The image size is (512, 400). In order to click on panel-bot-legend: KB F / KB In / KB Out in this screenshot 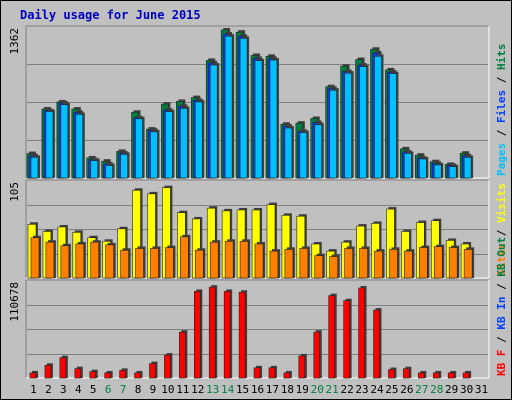, I will do `click(501, 306)`.